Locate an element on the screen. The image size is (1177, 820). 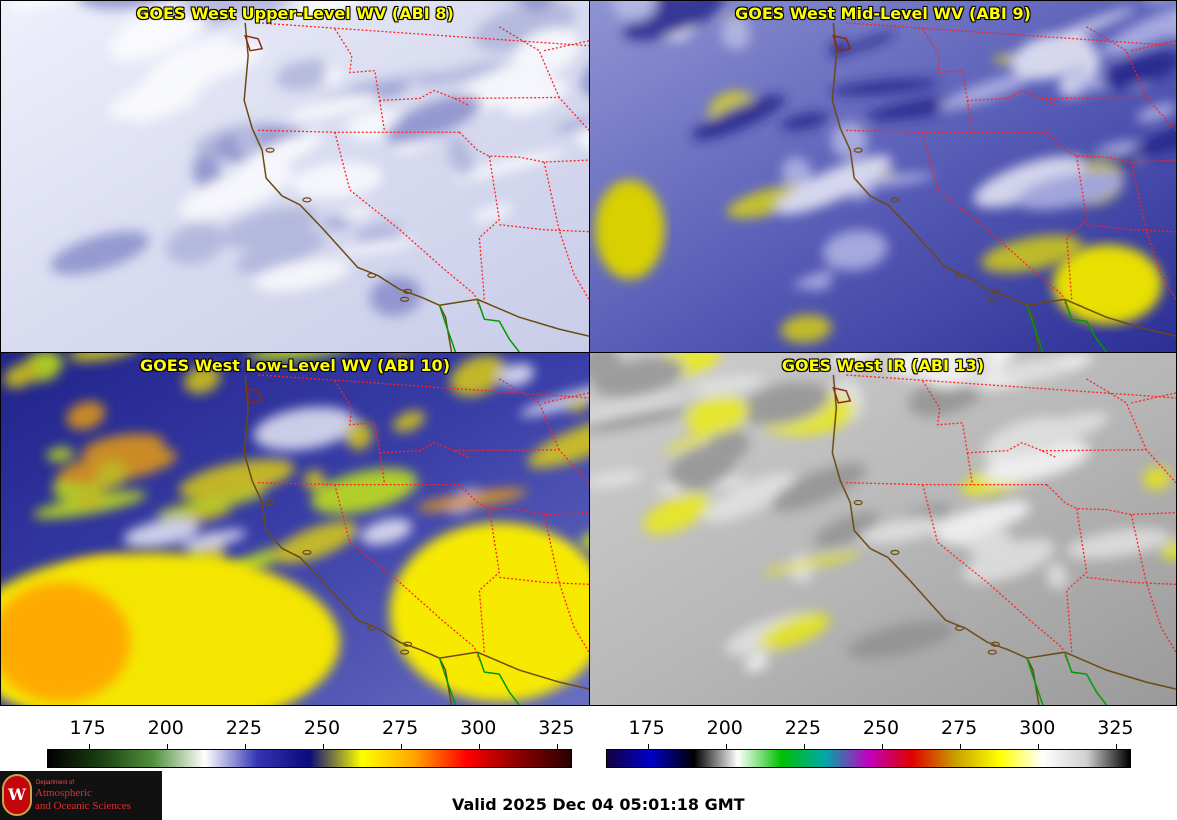
ir-title: GOES West IR (ABI 13) is located at coordinates (883, 365).